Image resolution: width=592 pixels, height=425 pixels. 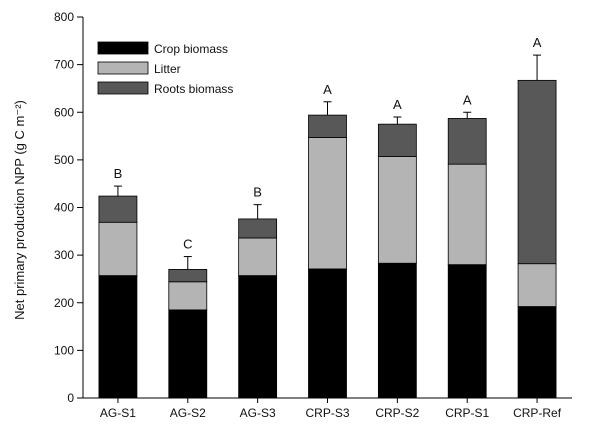 I want to click on significance-letter: C, so click(x=187, y=244).